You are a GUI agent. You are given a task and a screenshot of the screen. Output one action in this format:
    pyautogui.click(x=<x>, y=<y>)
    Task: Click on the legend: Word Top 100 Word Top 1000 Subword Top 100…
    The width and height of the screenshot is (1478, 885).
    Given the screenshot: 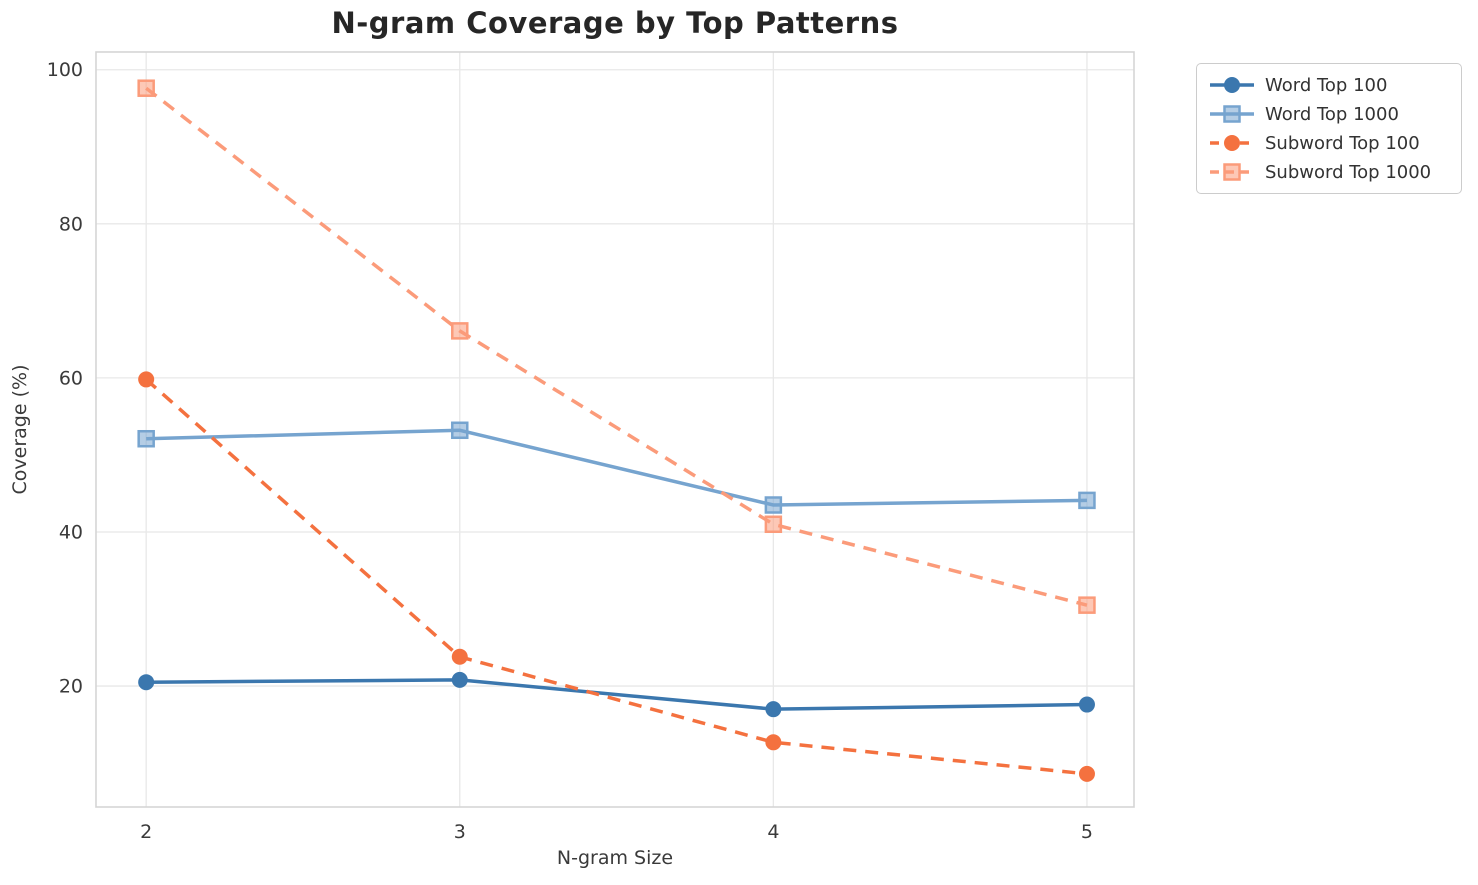 What is the action you would take?
    pyautogui.click(x=1329, y=128)
    